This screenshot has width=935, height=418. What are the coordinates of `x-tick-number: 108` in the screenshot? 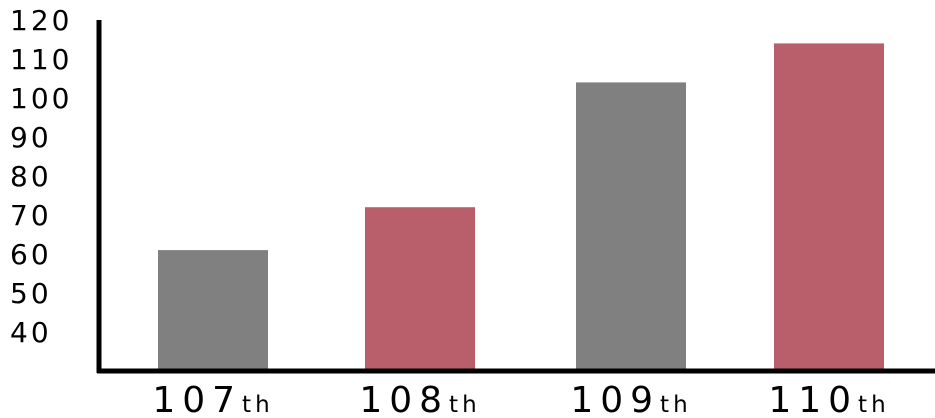 It's located at (404, 399).